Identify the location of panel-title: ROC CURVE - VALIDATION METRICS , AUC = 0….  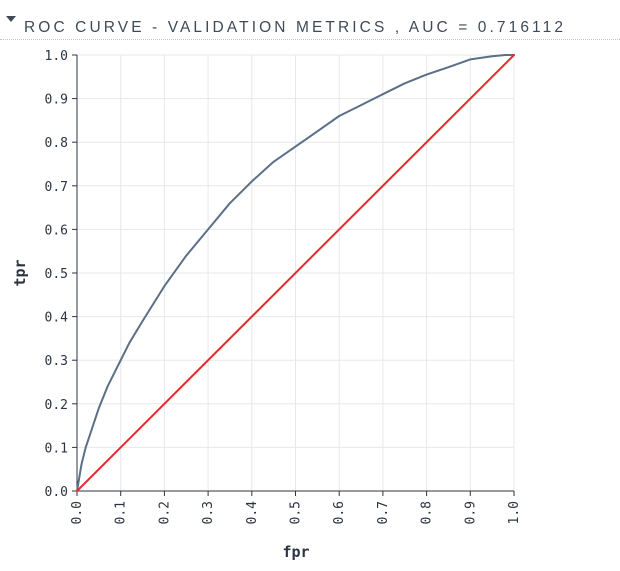
(295, 27).